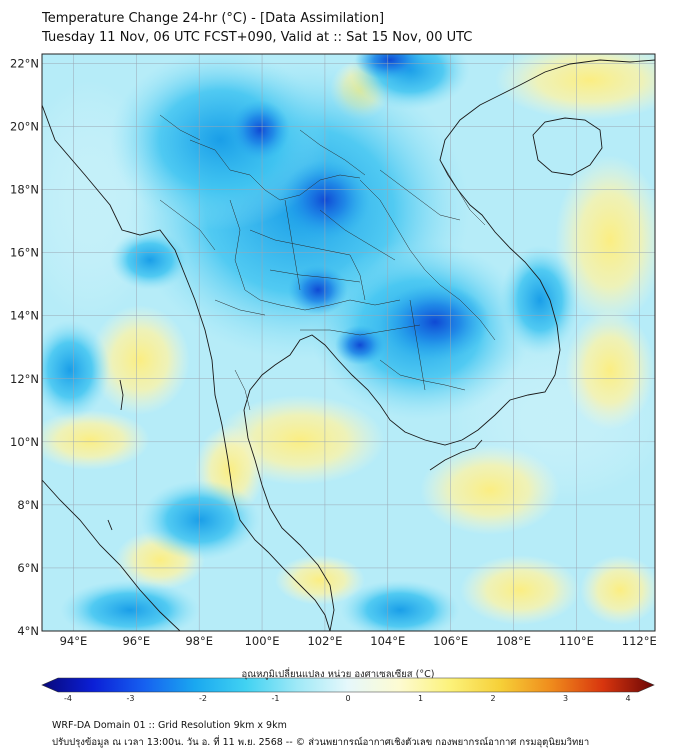  Describe the element at coordinates (24, 253) in the screenshot. I see `latitude-tick-label: 16°N` at that location.